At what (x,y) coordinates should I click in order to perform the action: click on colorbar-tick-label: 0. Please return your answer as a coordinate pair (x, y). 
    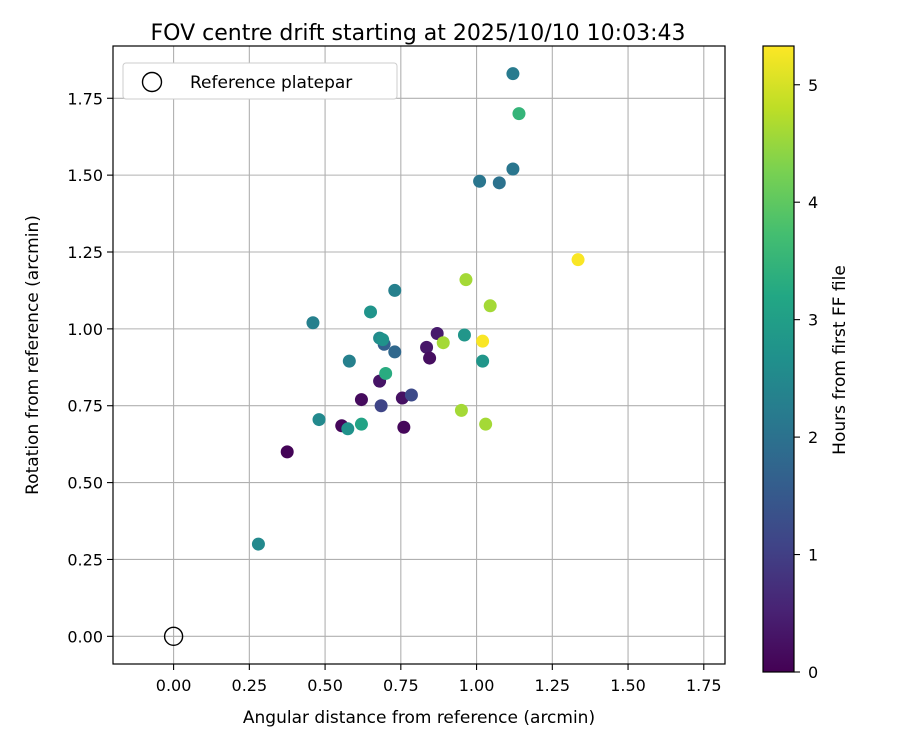
    Looking at the image, I should click on (813, 672).